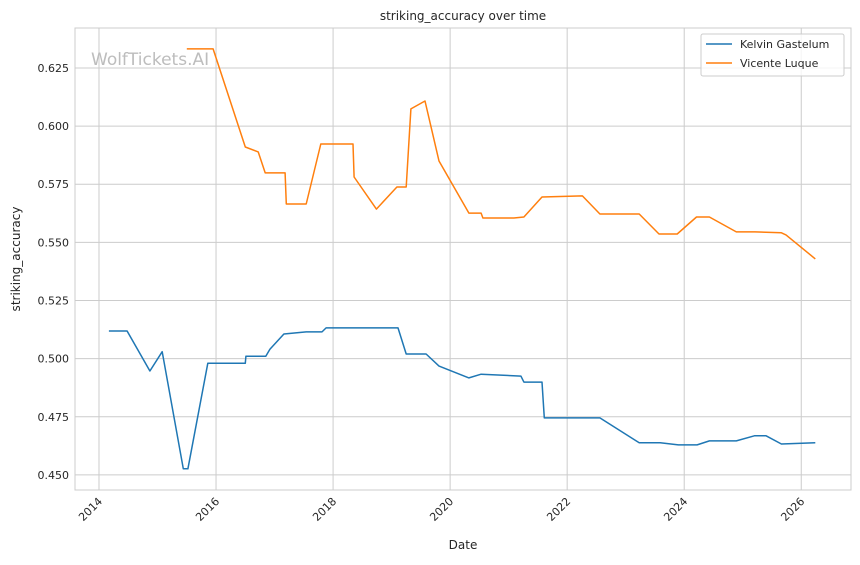  What do you see at coordinates (54, 184) in the screenshot?
I see `y-tick-label: 0.575` at bounding box center [54, 184].